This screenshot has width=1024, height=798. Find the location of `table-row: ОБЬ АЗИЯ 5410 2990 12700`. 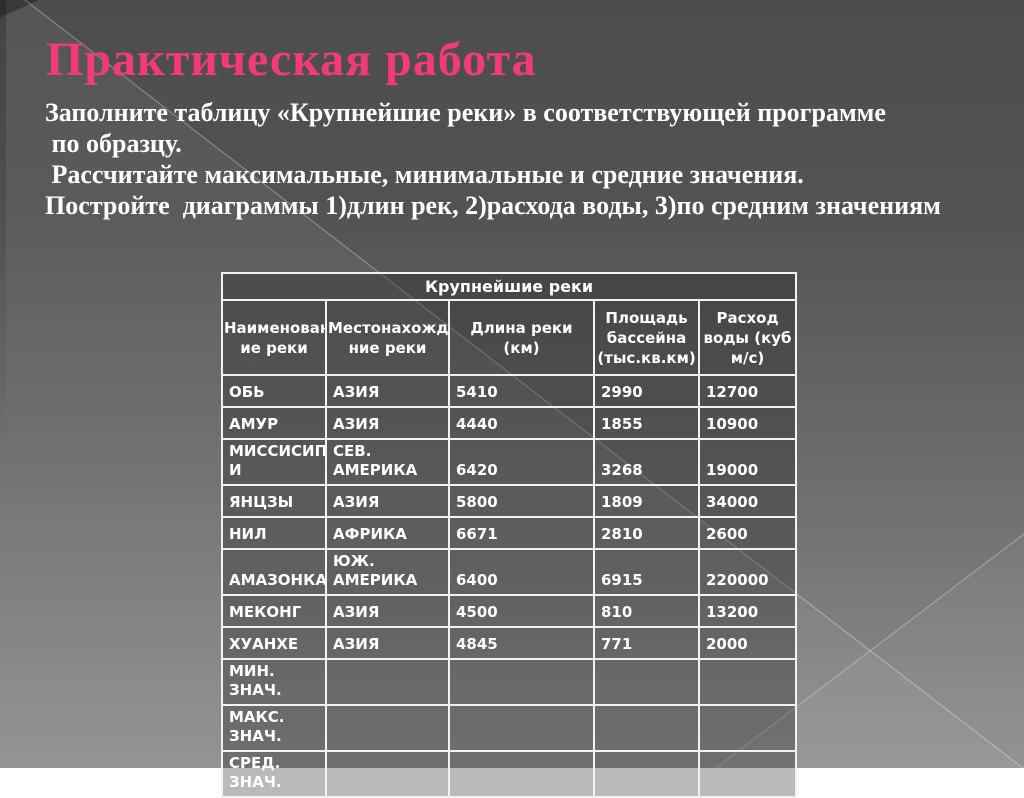

table-row: ОБЬ АЗИЯ 5410 2990 12700 is located at coordinates (509, 391).